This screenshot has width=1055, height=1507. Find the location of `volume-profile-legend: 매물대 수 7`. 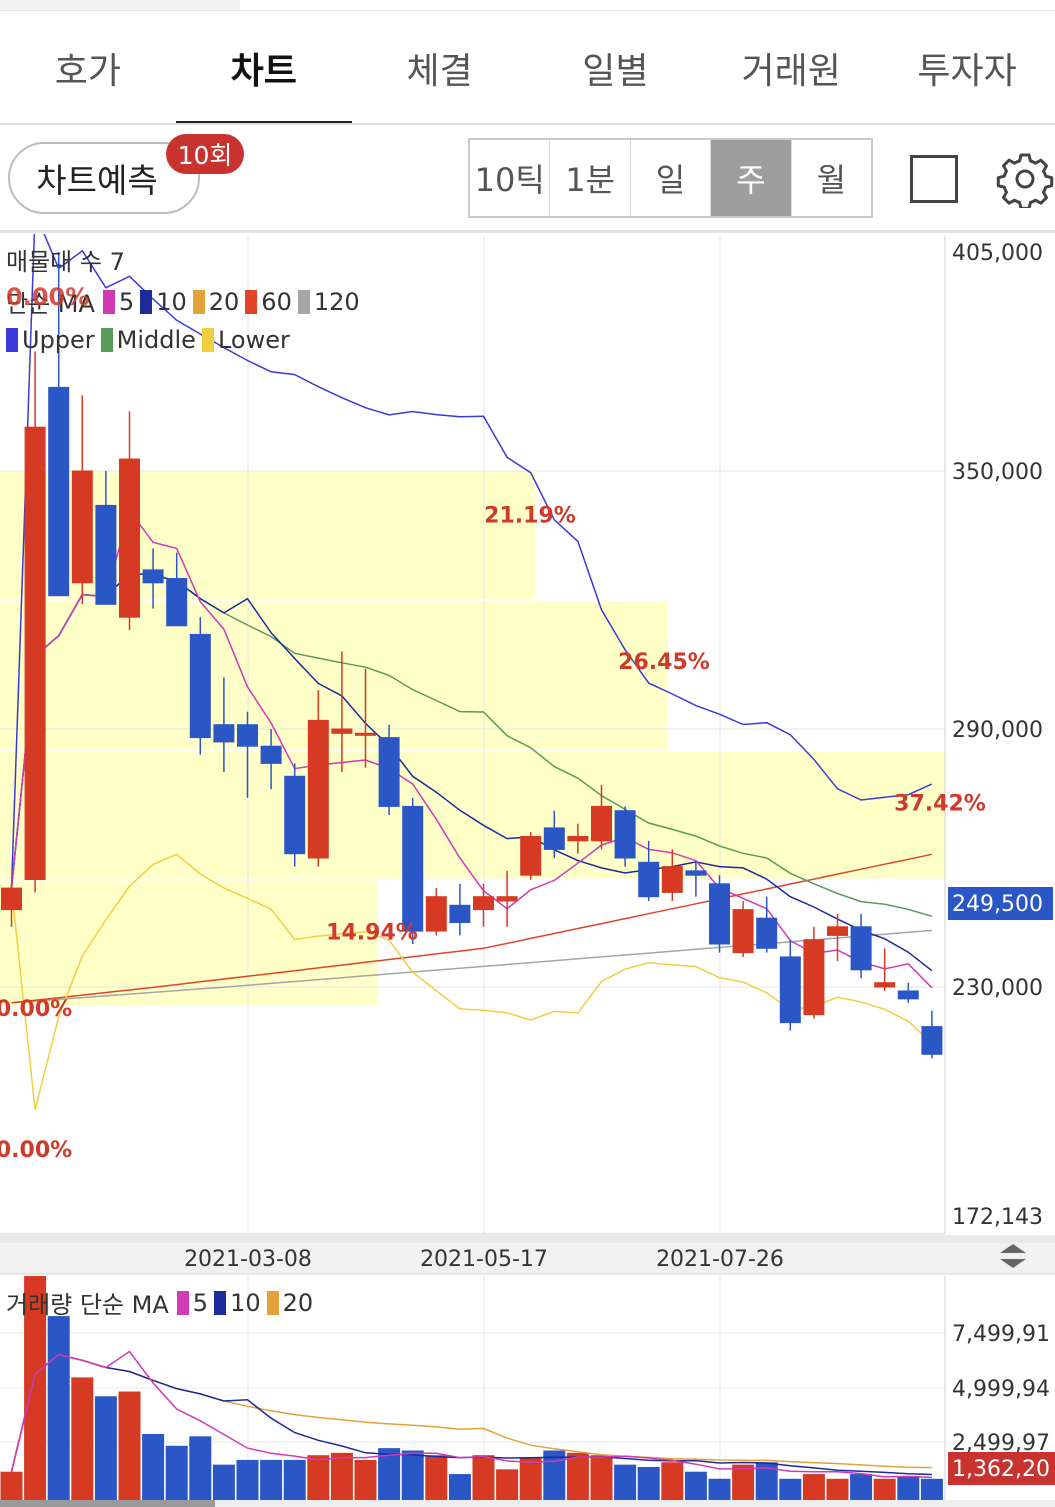

volume-profile-legend: 매물대 수 7 is located at coordinates (65, 259).